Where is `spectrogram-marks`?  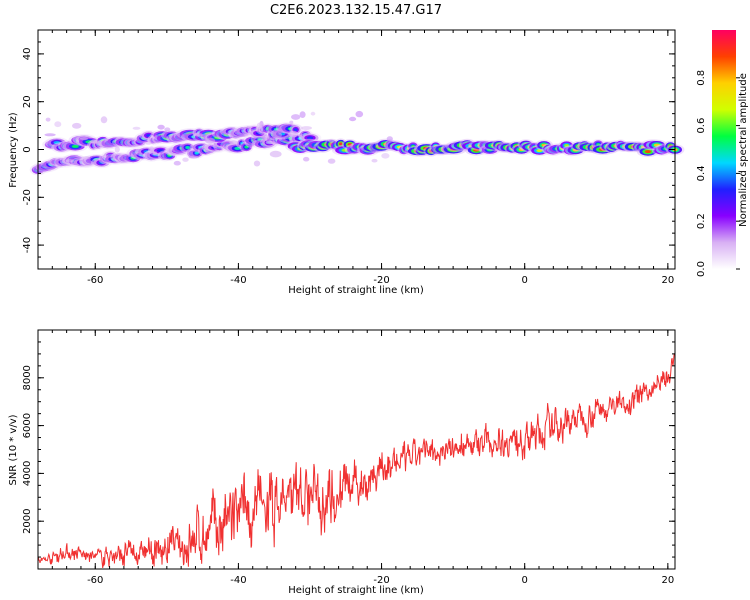 spectrogram-marks is located at coordinates (357, 143).